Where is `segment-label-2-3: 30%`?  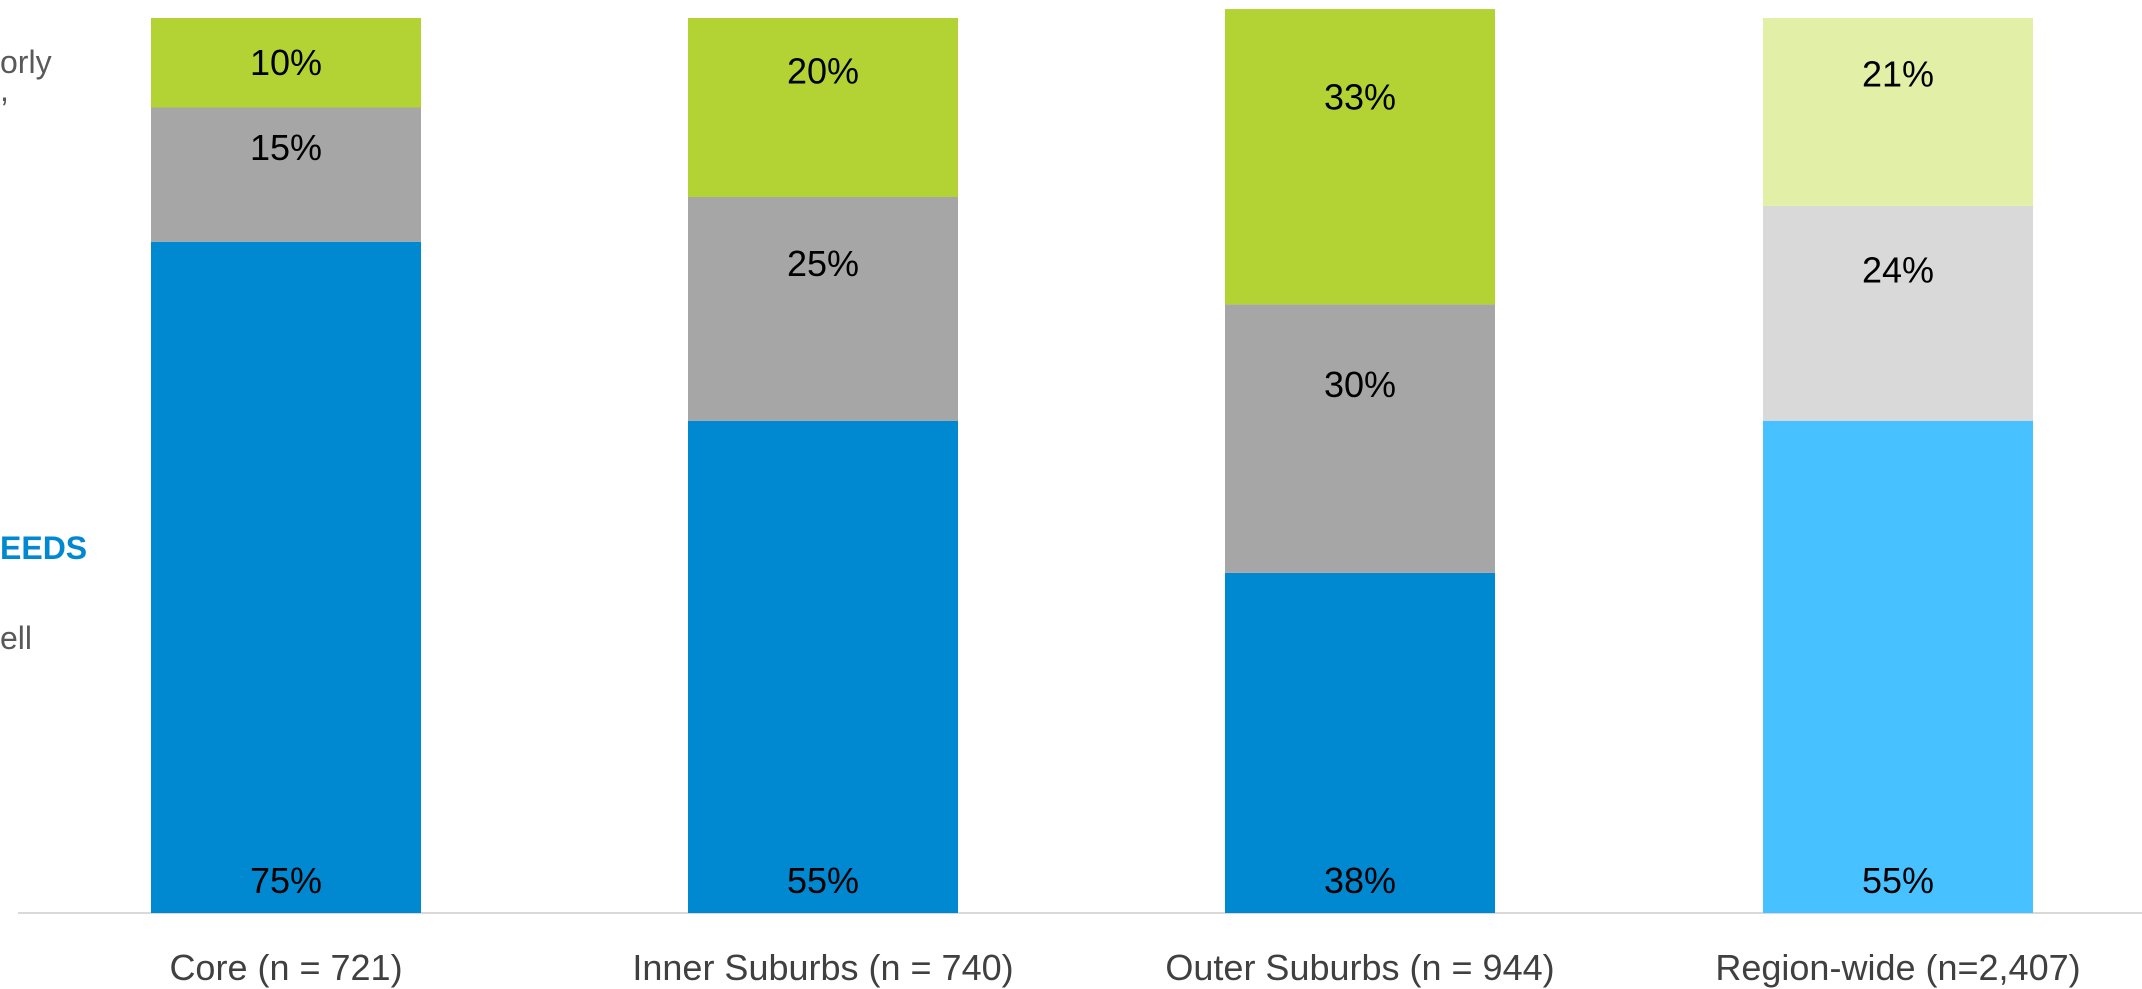
segment-label-2-3: 30% is located at coordinates (1360, 384).